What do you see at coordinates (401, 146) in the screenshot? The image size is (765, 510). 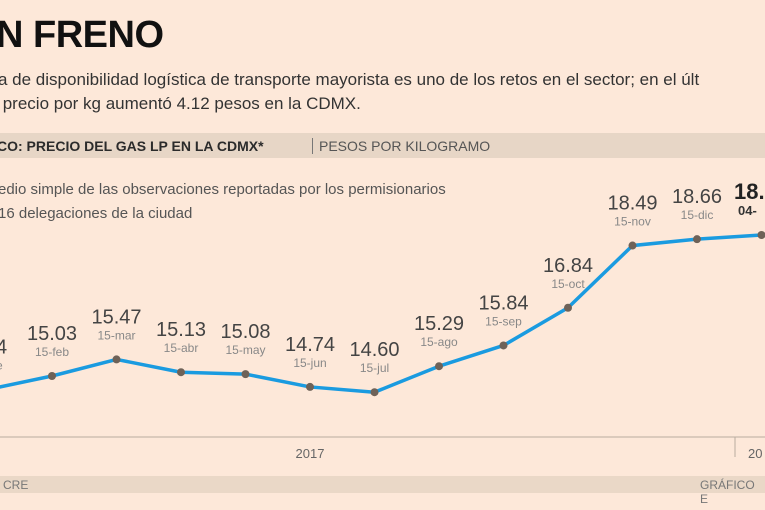 I see `chart-unit: PESOS POR KILOGRAMO` at bounding box center [401, 146].